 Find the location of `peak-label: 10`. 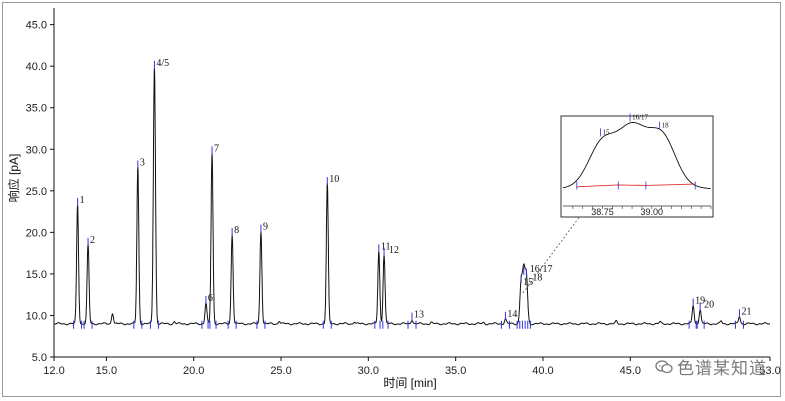

peak-label: 10 is located at coordinates (334, 179).